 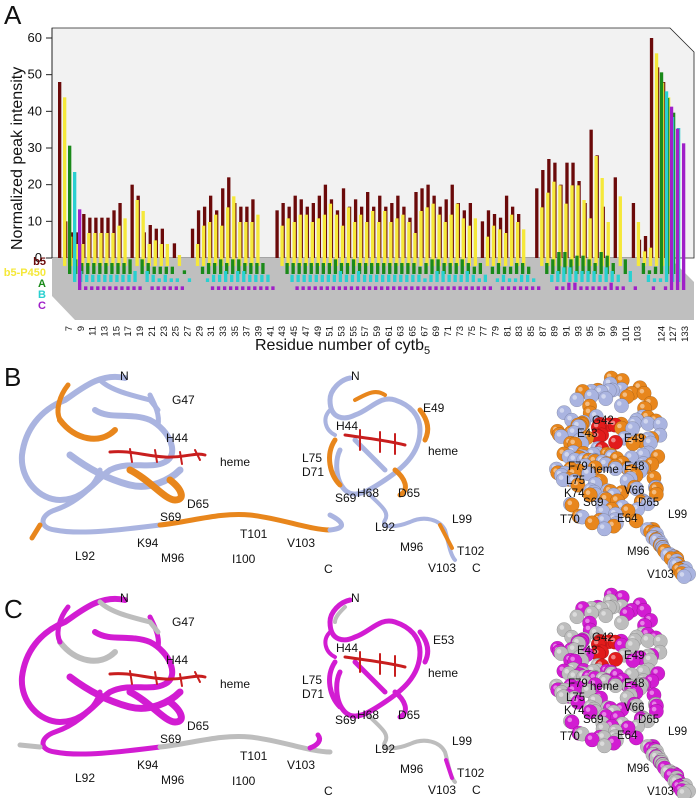 What do you see at coordinates (622, 692) in the screenshot?
I see `panel-c-space-fill` at bounding box center [622, 692].